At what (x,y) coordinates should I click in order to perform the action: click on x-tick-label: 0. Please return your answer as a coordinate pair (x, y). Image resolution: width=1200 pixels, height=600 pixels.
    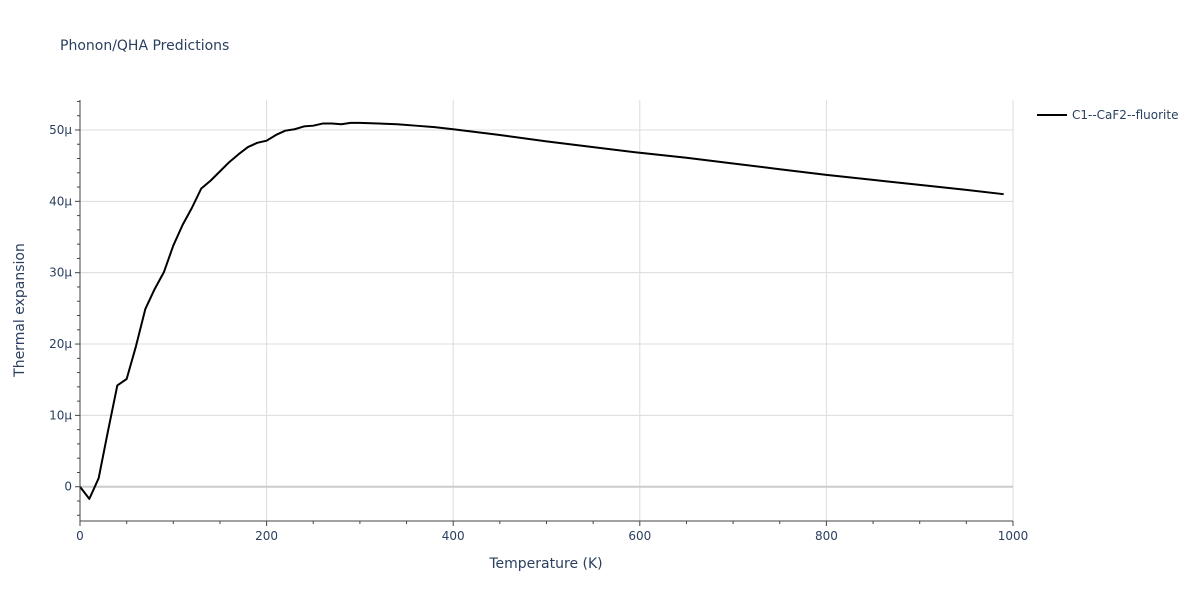
    Looking at the image, I should click on (80, 536).